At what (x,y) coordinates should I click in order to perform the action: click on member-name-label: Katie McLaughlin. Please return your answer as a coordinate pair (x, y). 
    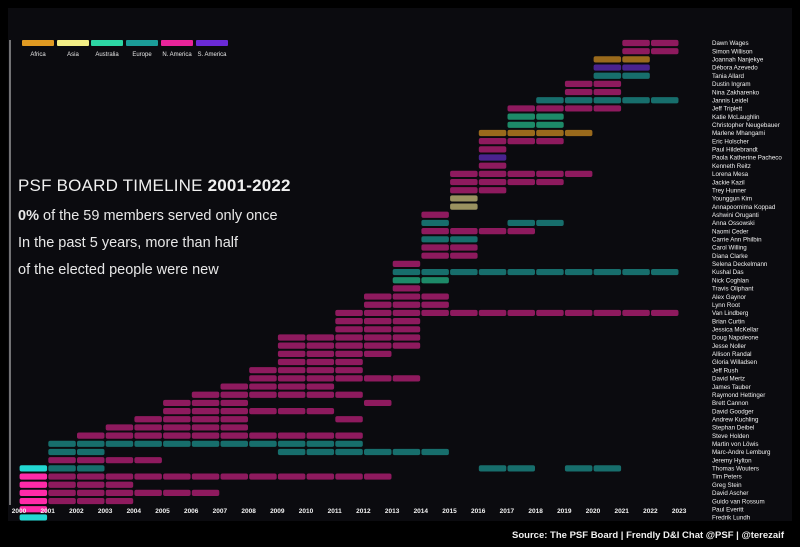
    Looking at the image, I should click on (736, 117).